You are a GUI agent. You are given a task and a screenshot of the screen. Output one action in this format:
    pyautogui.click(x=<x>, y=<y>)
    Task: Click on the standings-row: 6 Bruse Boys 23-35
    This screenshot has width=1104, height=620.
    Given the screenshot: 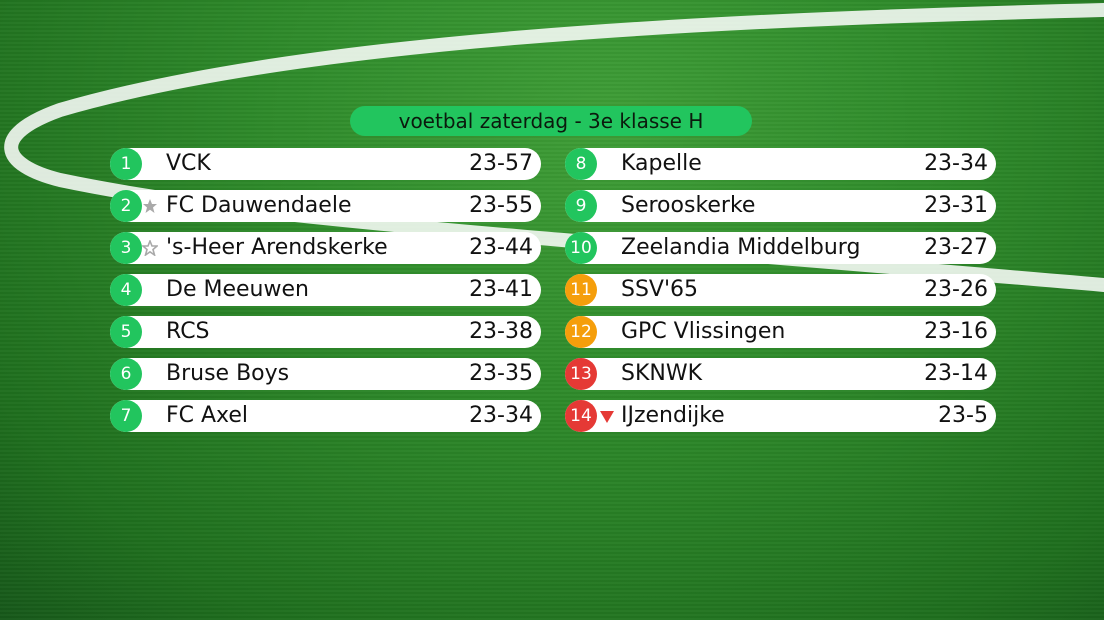 What is the action you would take?
    pyautogui.click(x=325, y=374)
    